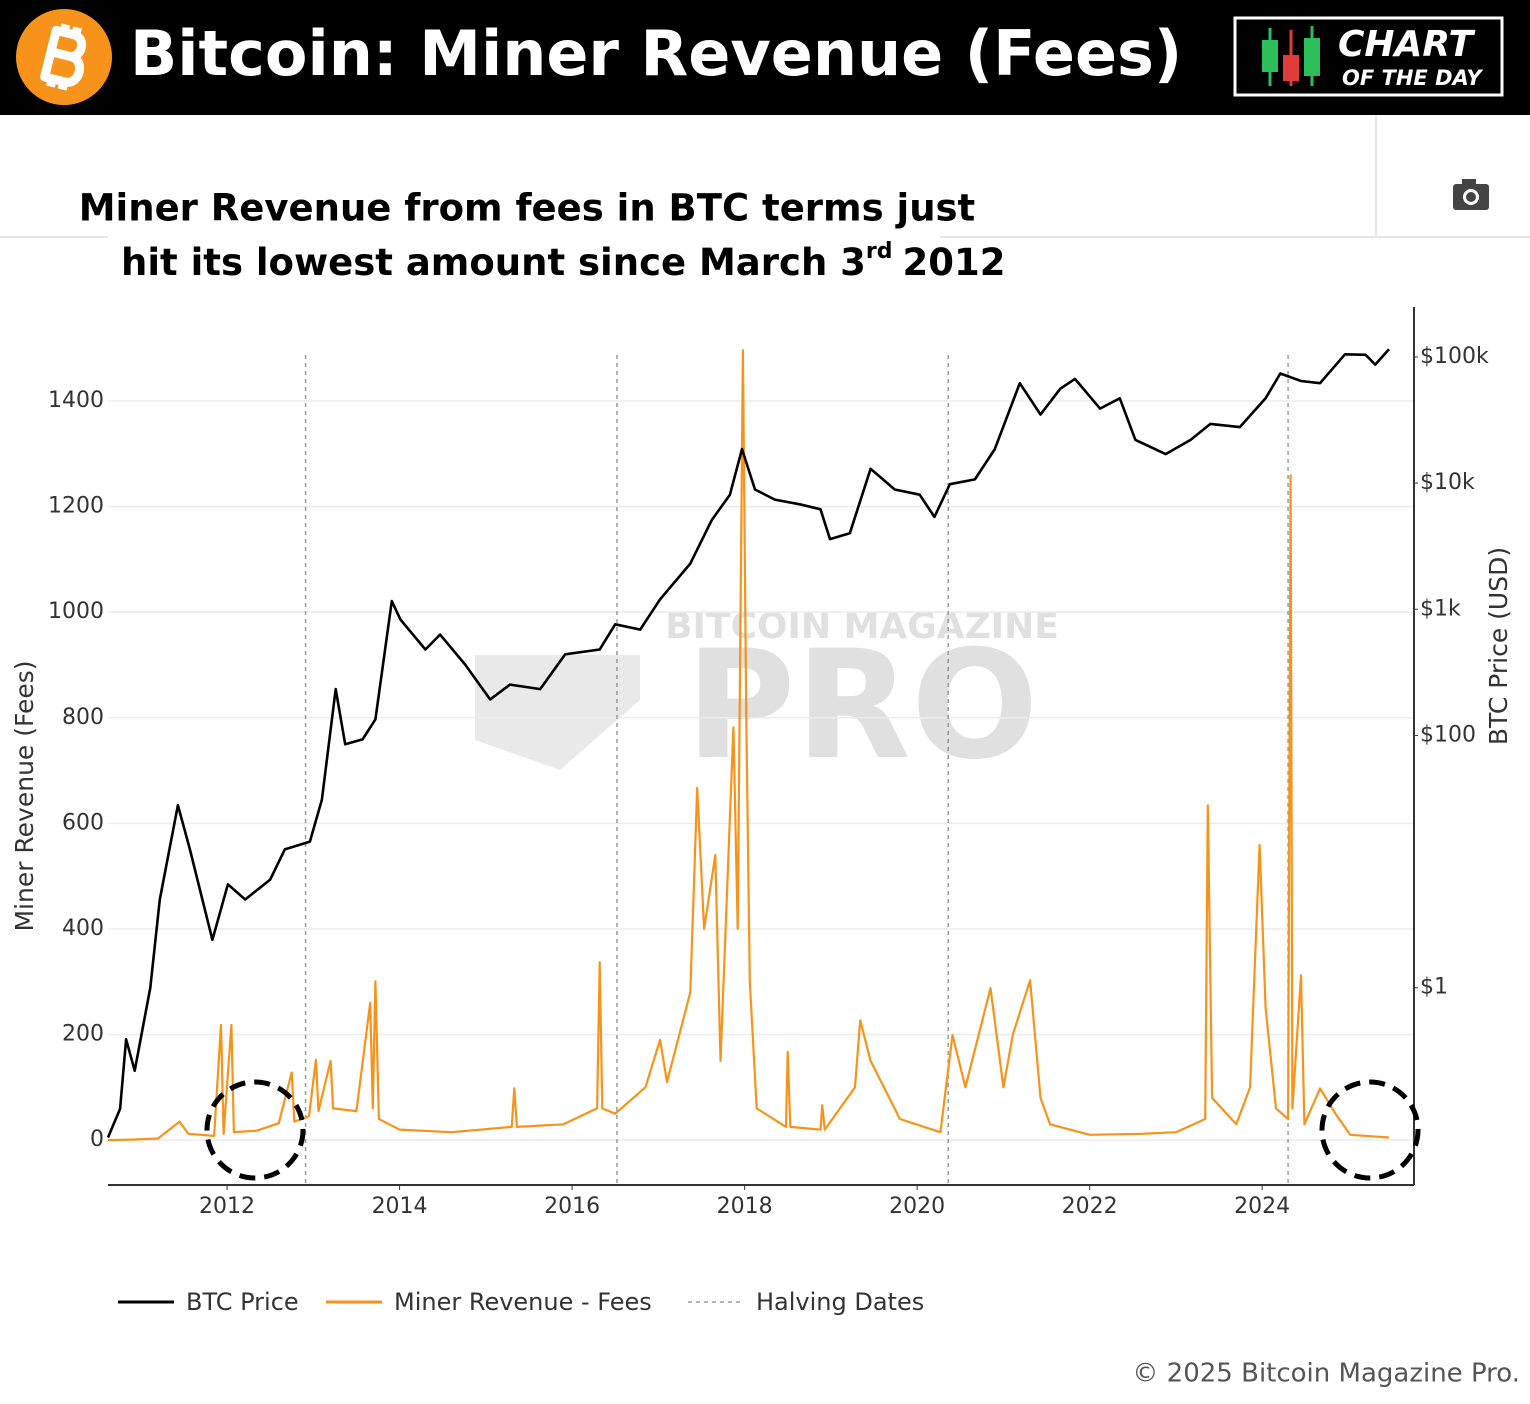 This screenshot has width=1530, height=1404. Describe the element at coordinates (97, 1139) in the screenshot. I see `y-tick-label: 0` at that location.